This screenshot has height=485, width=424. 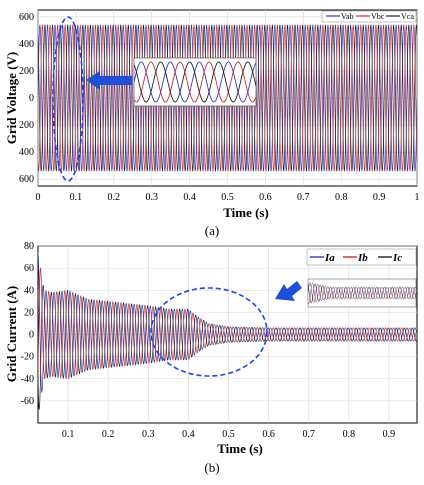 I want to click on arrow-a, so click(x=109, y=80).